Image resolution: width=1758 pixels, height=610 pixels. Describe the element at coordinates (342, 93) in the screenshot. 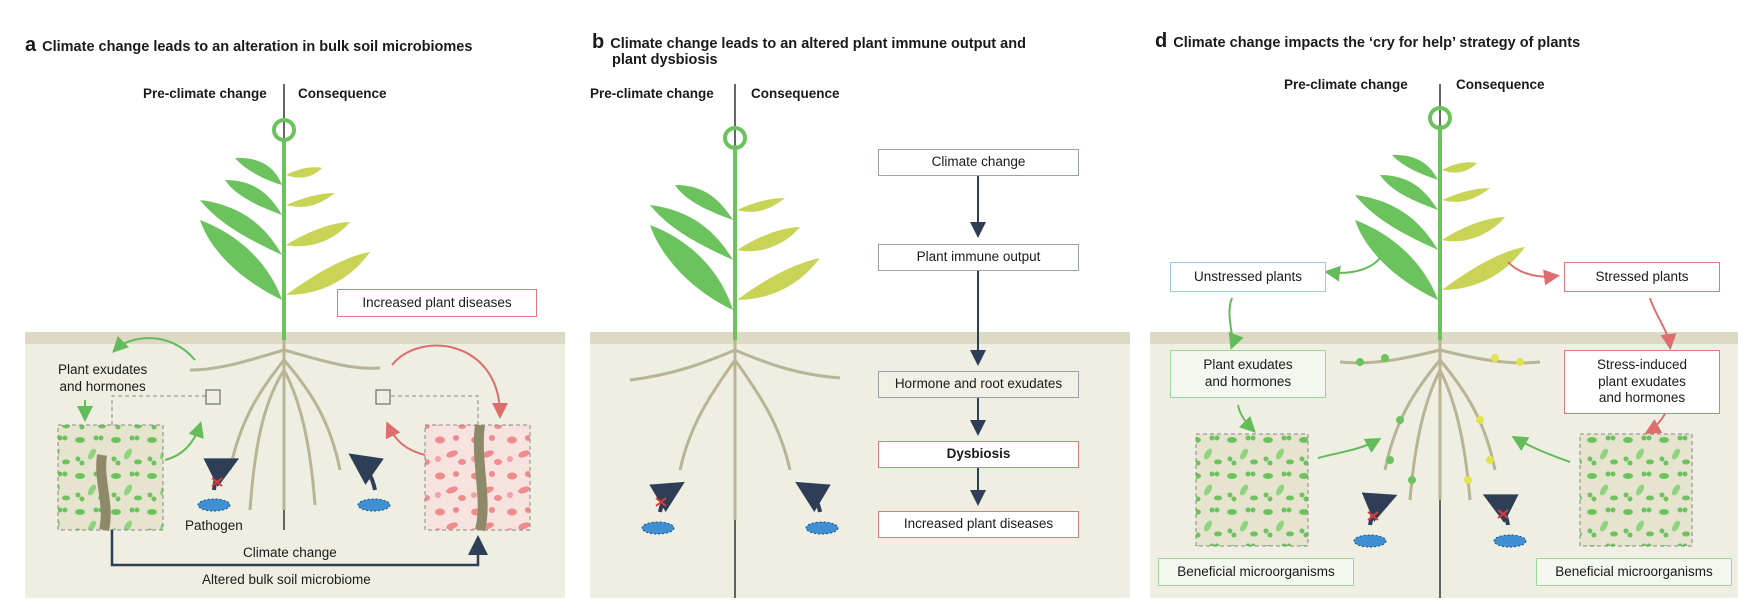

I see `panel-a-col-right: Consequence` at that location.